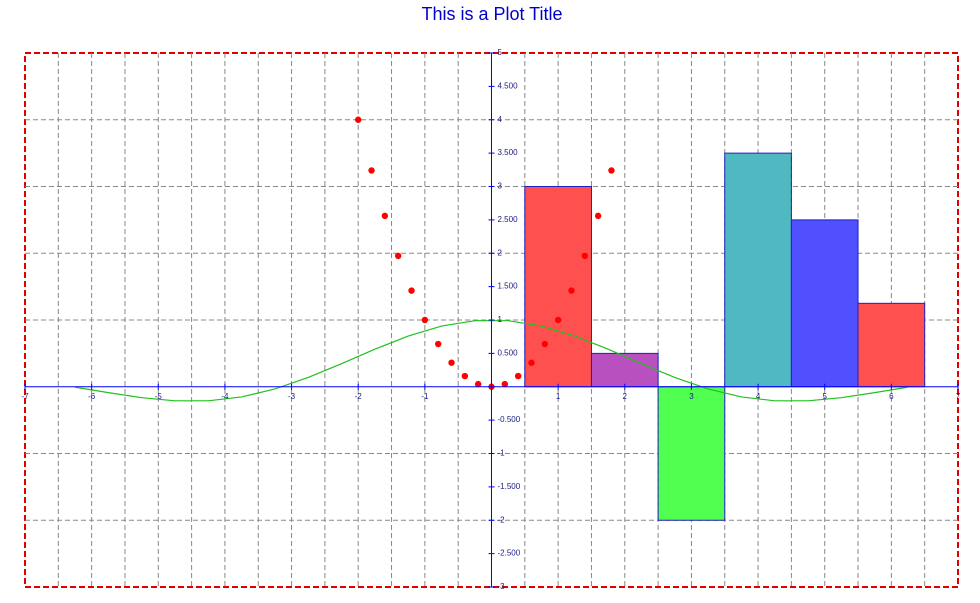  I want to click on x-tick-label: 5, so click(824, 396).